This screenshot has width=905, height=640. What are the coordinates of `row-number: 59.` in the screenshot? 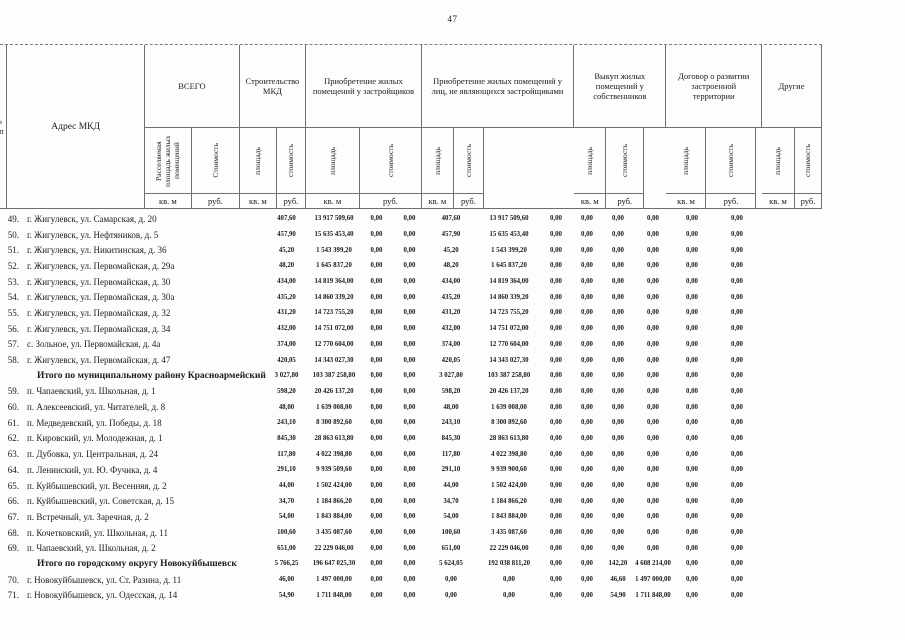 It's located at (13, 391).